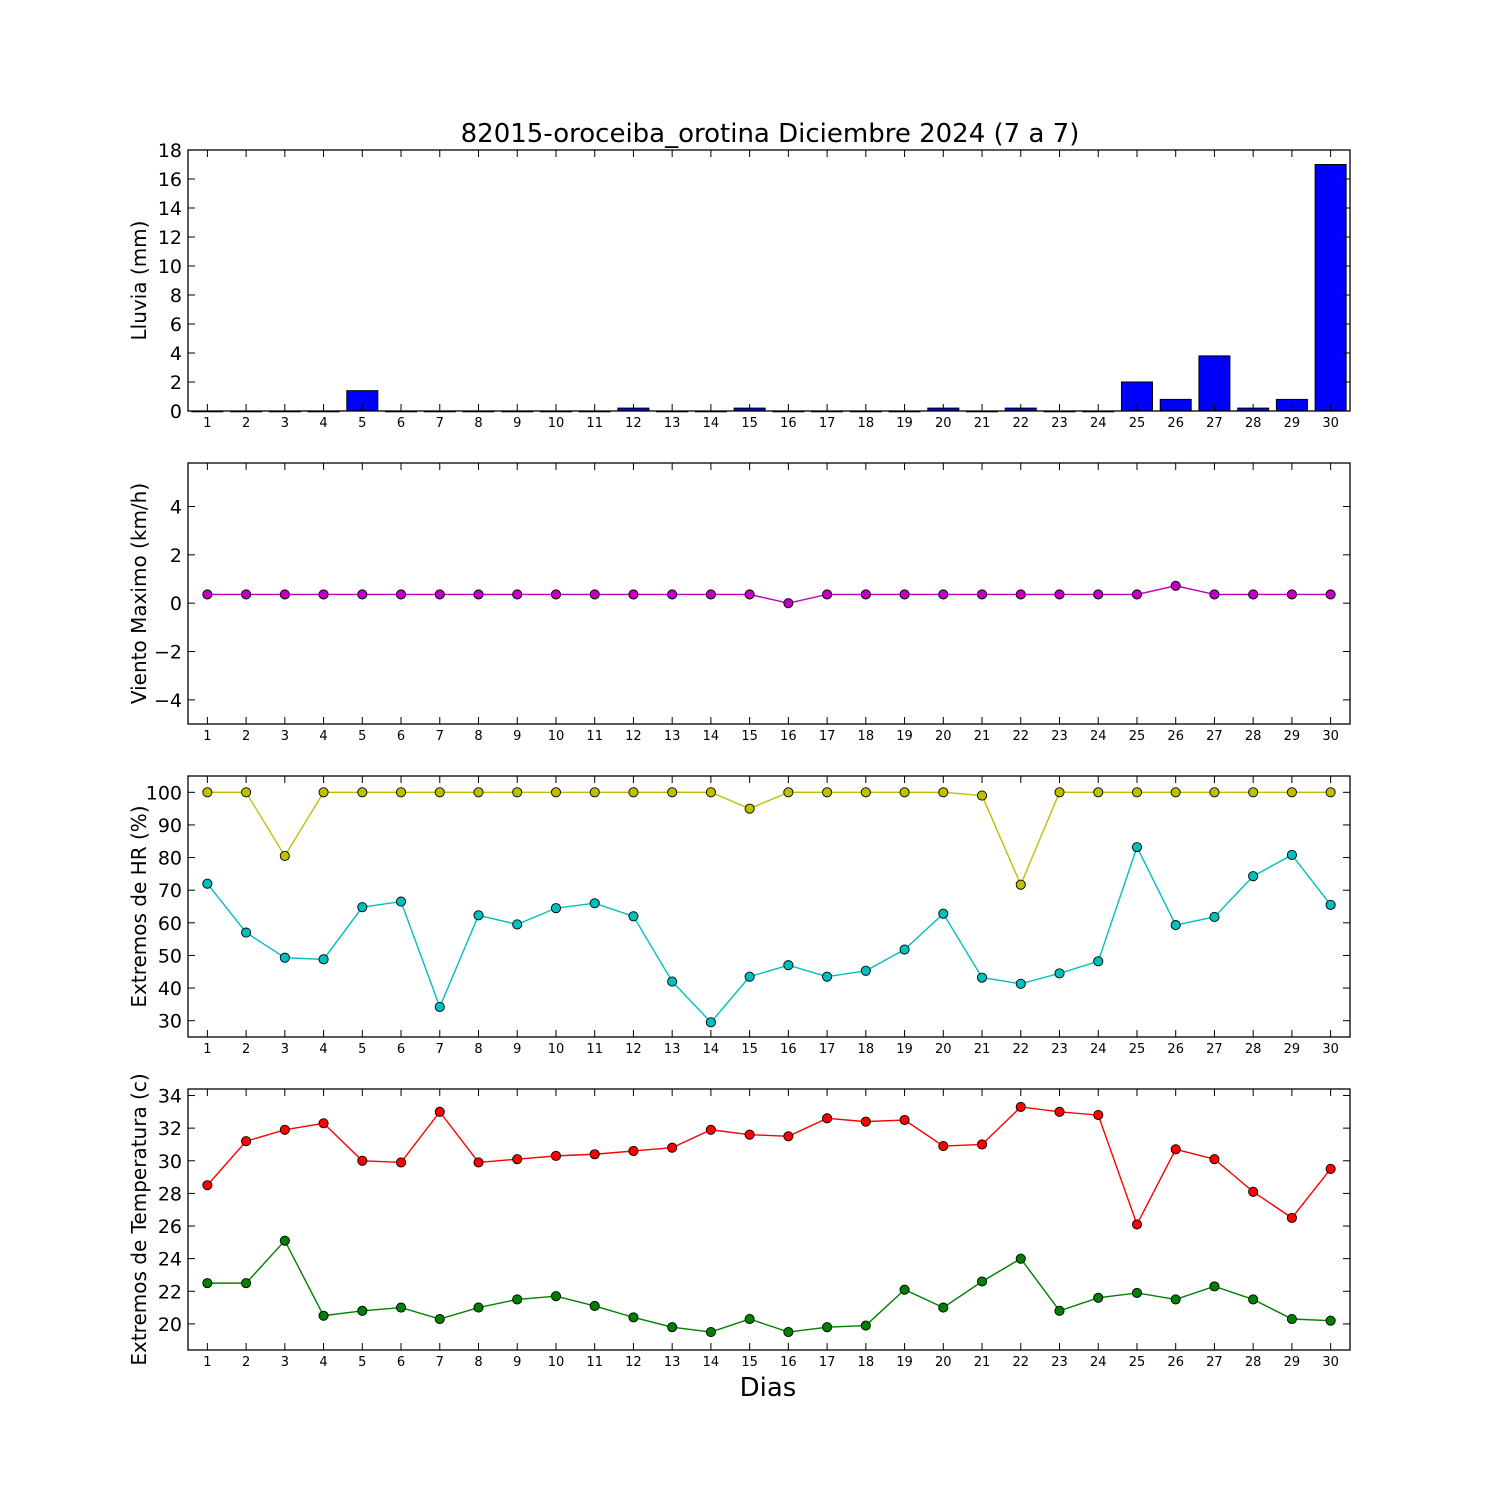  What do you see at coordinates (1330, 736) in the screenshot?
I see `wind-xtick-label-day-30: 30` at bounding box center [1330, 736].